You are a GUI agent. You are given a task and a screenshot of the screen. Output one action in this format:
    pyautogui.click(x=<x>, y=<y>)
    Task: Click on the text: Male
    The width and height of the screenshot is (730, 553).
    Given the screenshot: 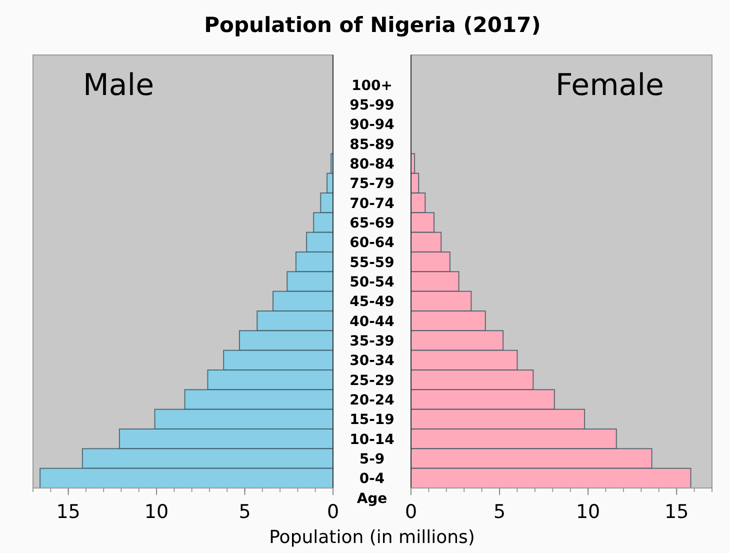 What is the action you would take?
    pyautogui.click(x=118, y=85)
    